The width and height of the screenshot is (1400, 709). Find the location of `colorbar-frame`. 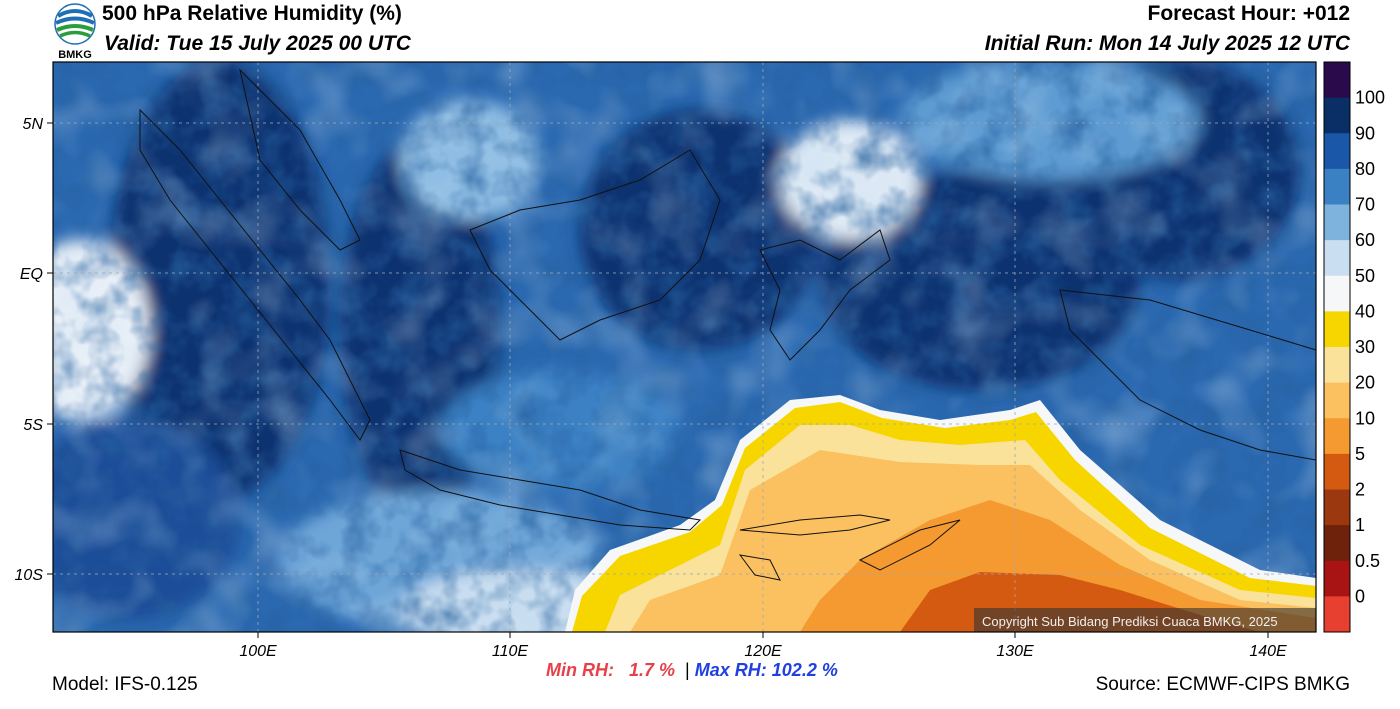

colorbar-frame is located at coordinates (1337, 347).